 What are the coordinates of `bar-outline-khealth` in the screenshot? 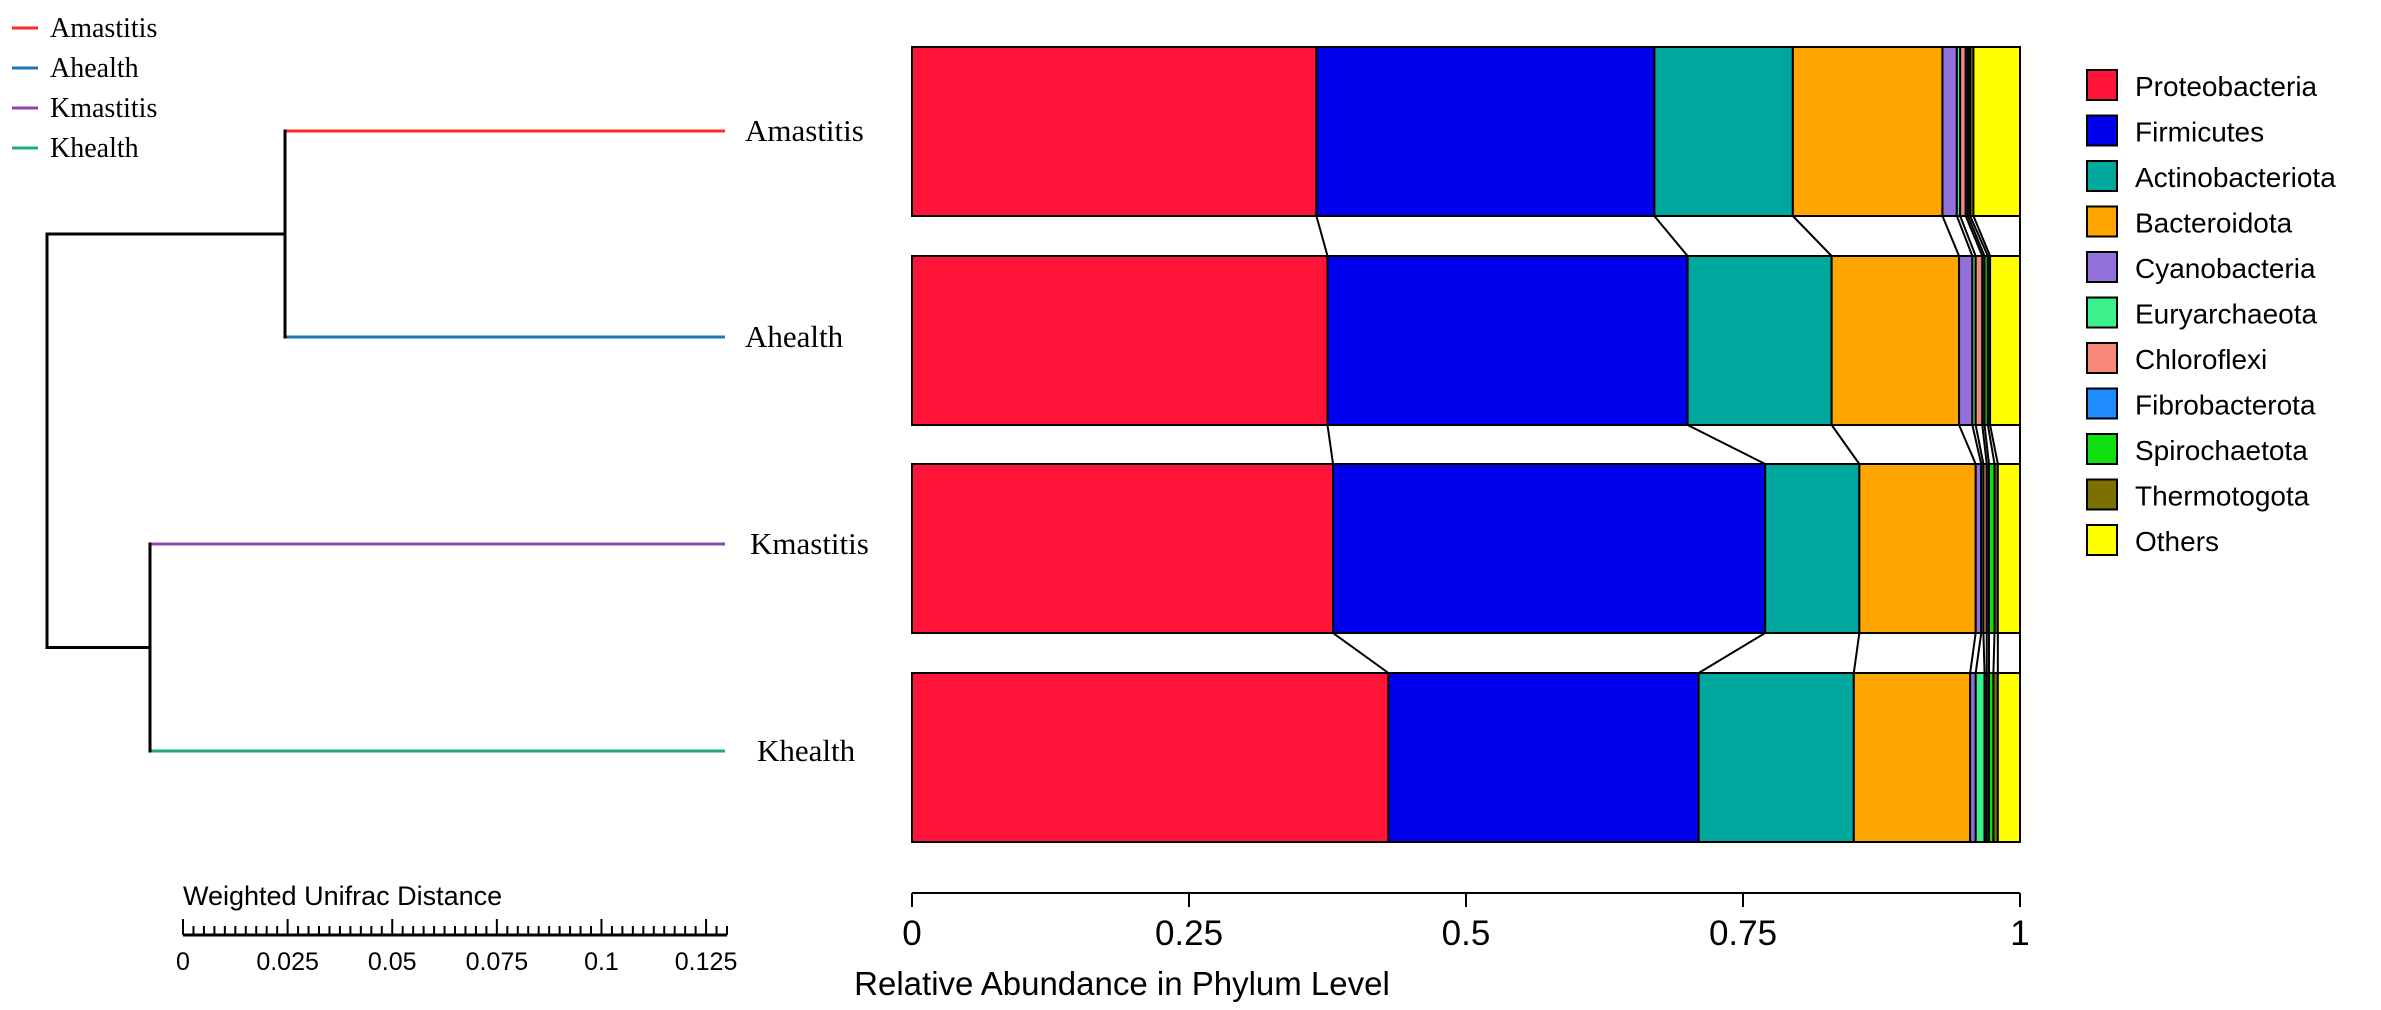 It's located at (1466, 757).